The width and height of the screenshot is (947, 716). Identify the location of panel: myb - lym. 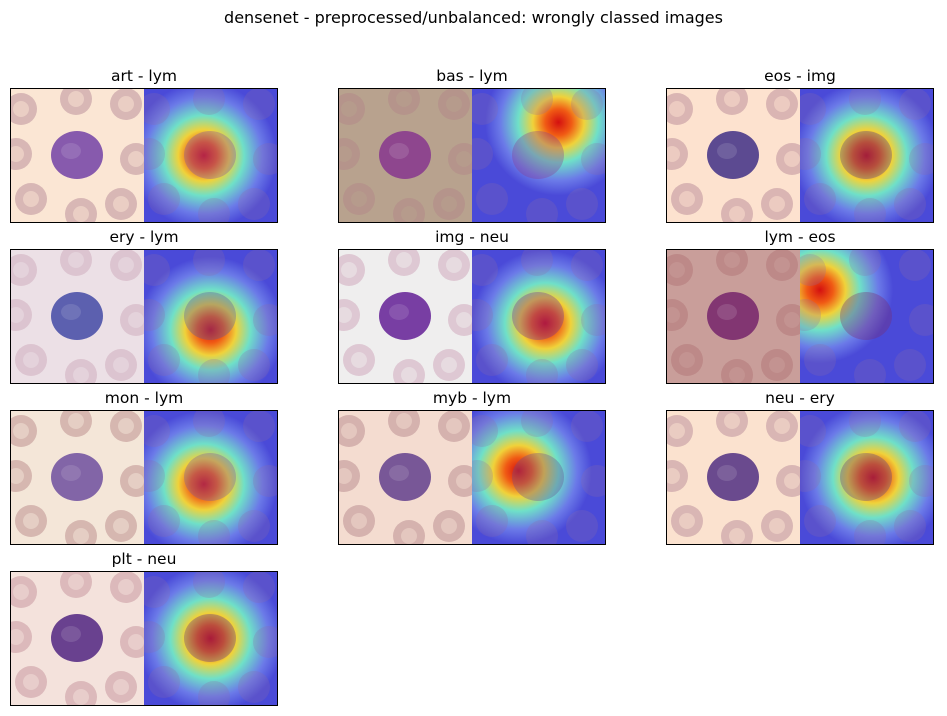
(472, 466).